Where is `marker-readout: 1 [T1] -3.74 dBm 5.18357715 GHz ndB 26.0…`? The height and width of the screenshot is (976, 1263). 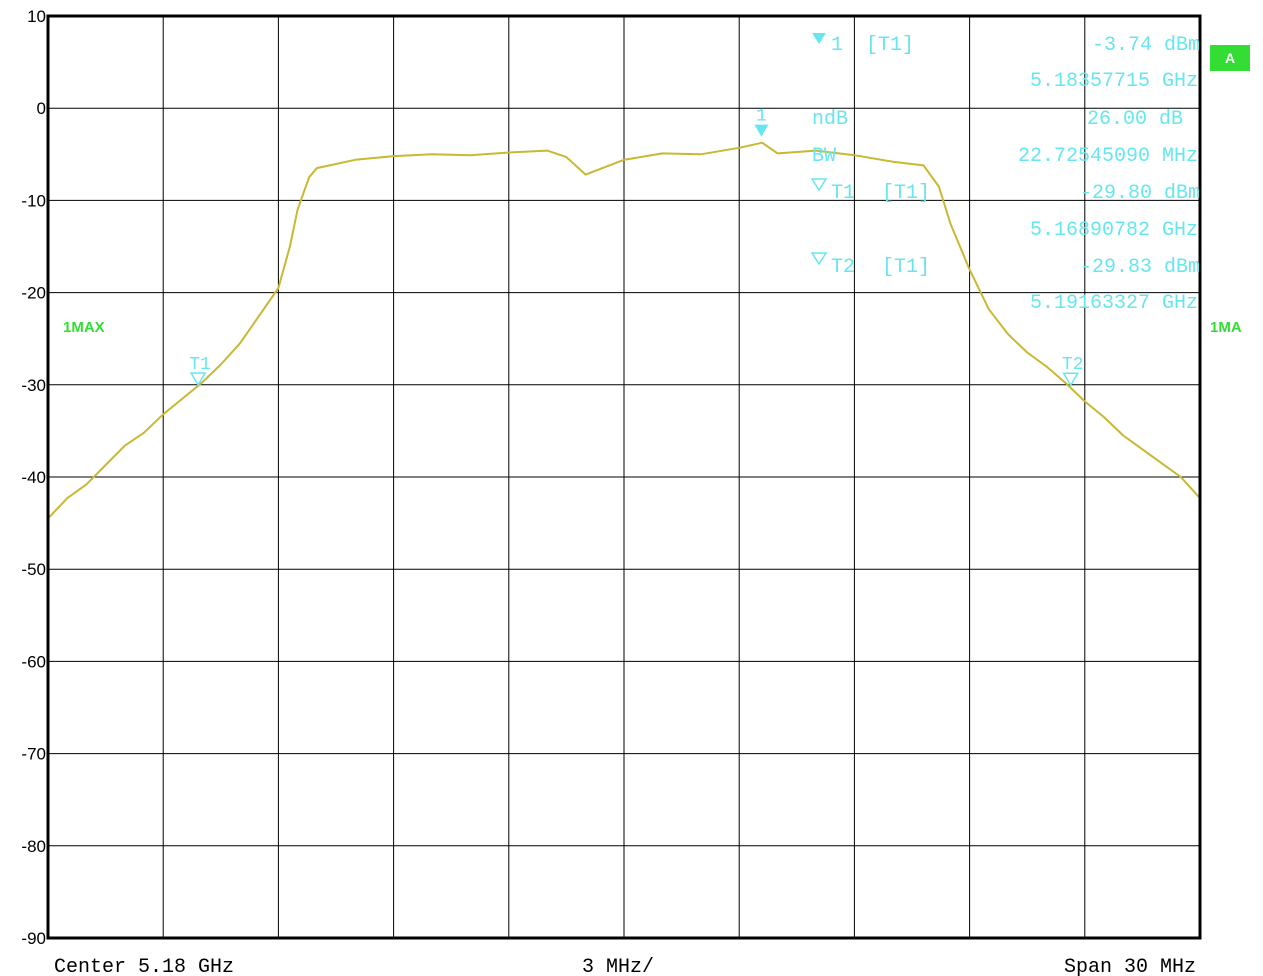
marker-readout: 1 [T1] -3.74 dBm 5.18357715 GHz ndB 26.0… is located at coordinates (1005, 174).